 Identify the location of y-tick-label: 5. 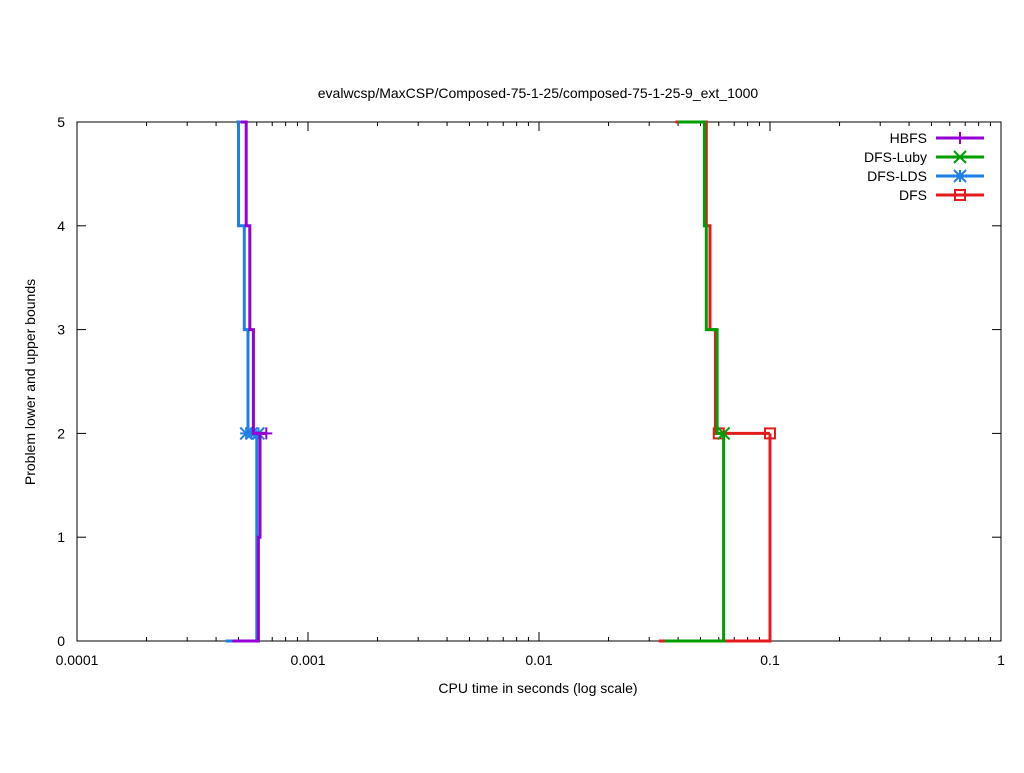
(61, 122).